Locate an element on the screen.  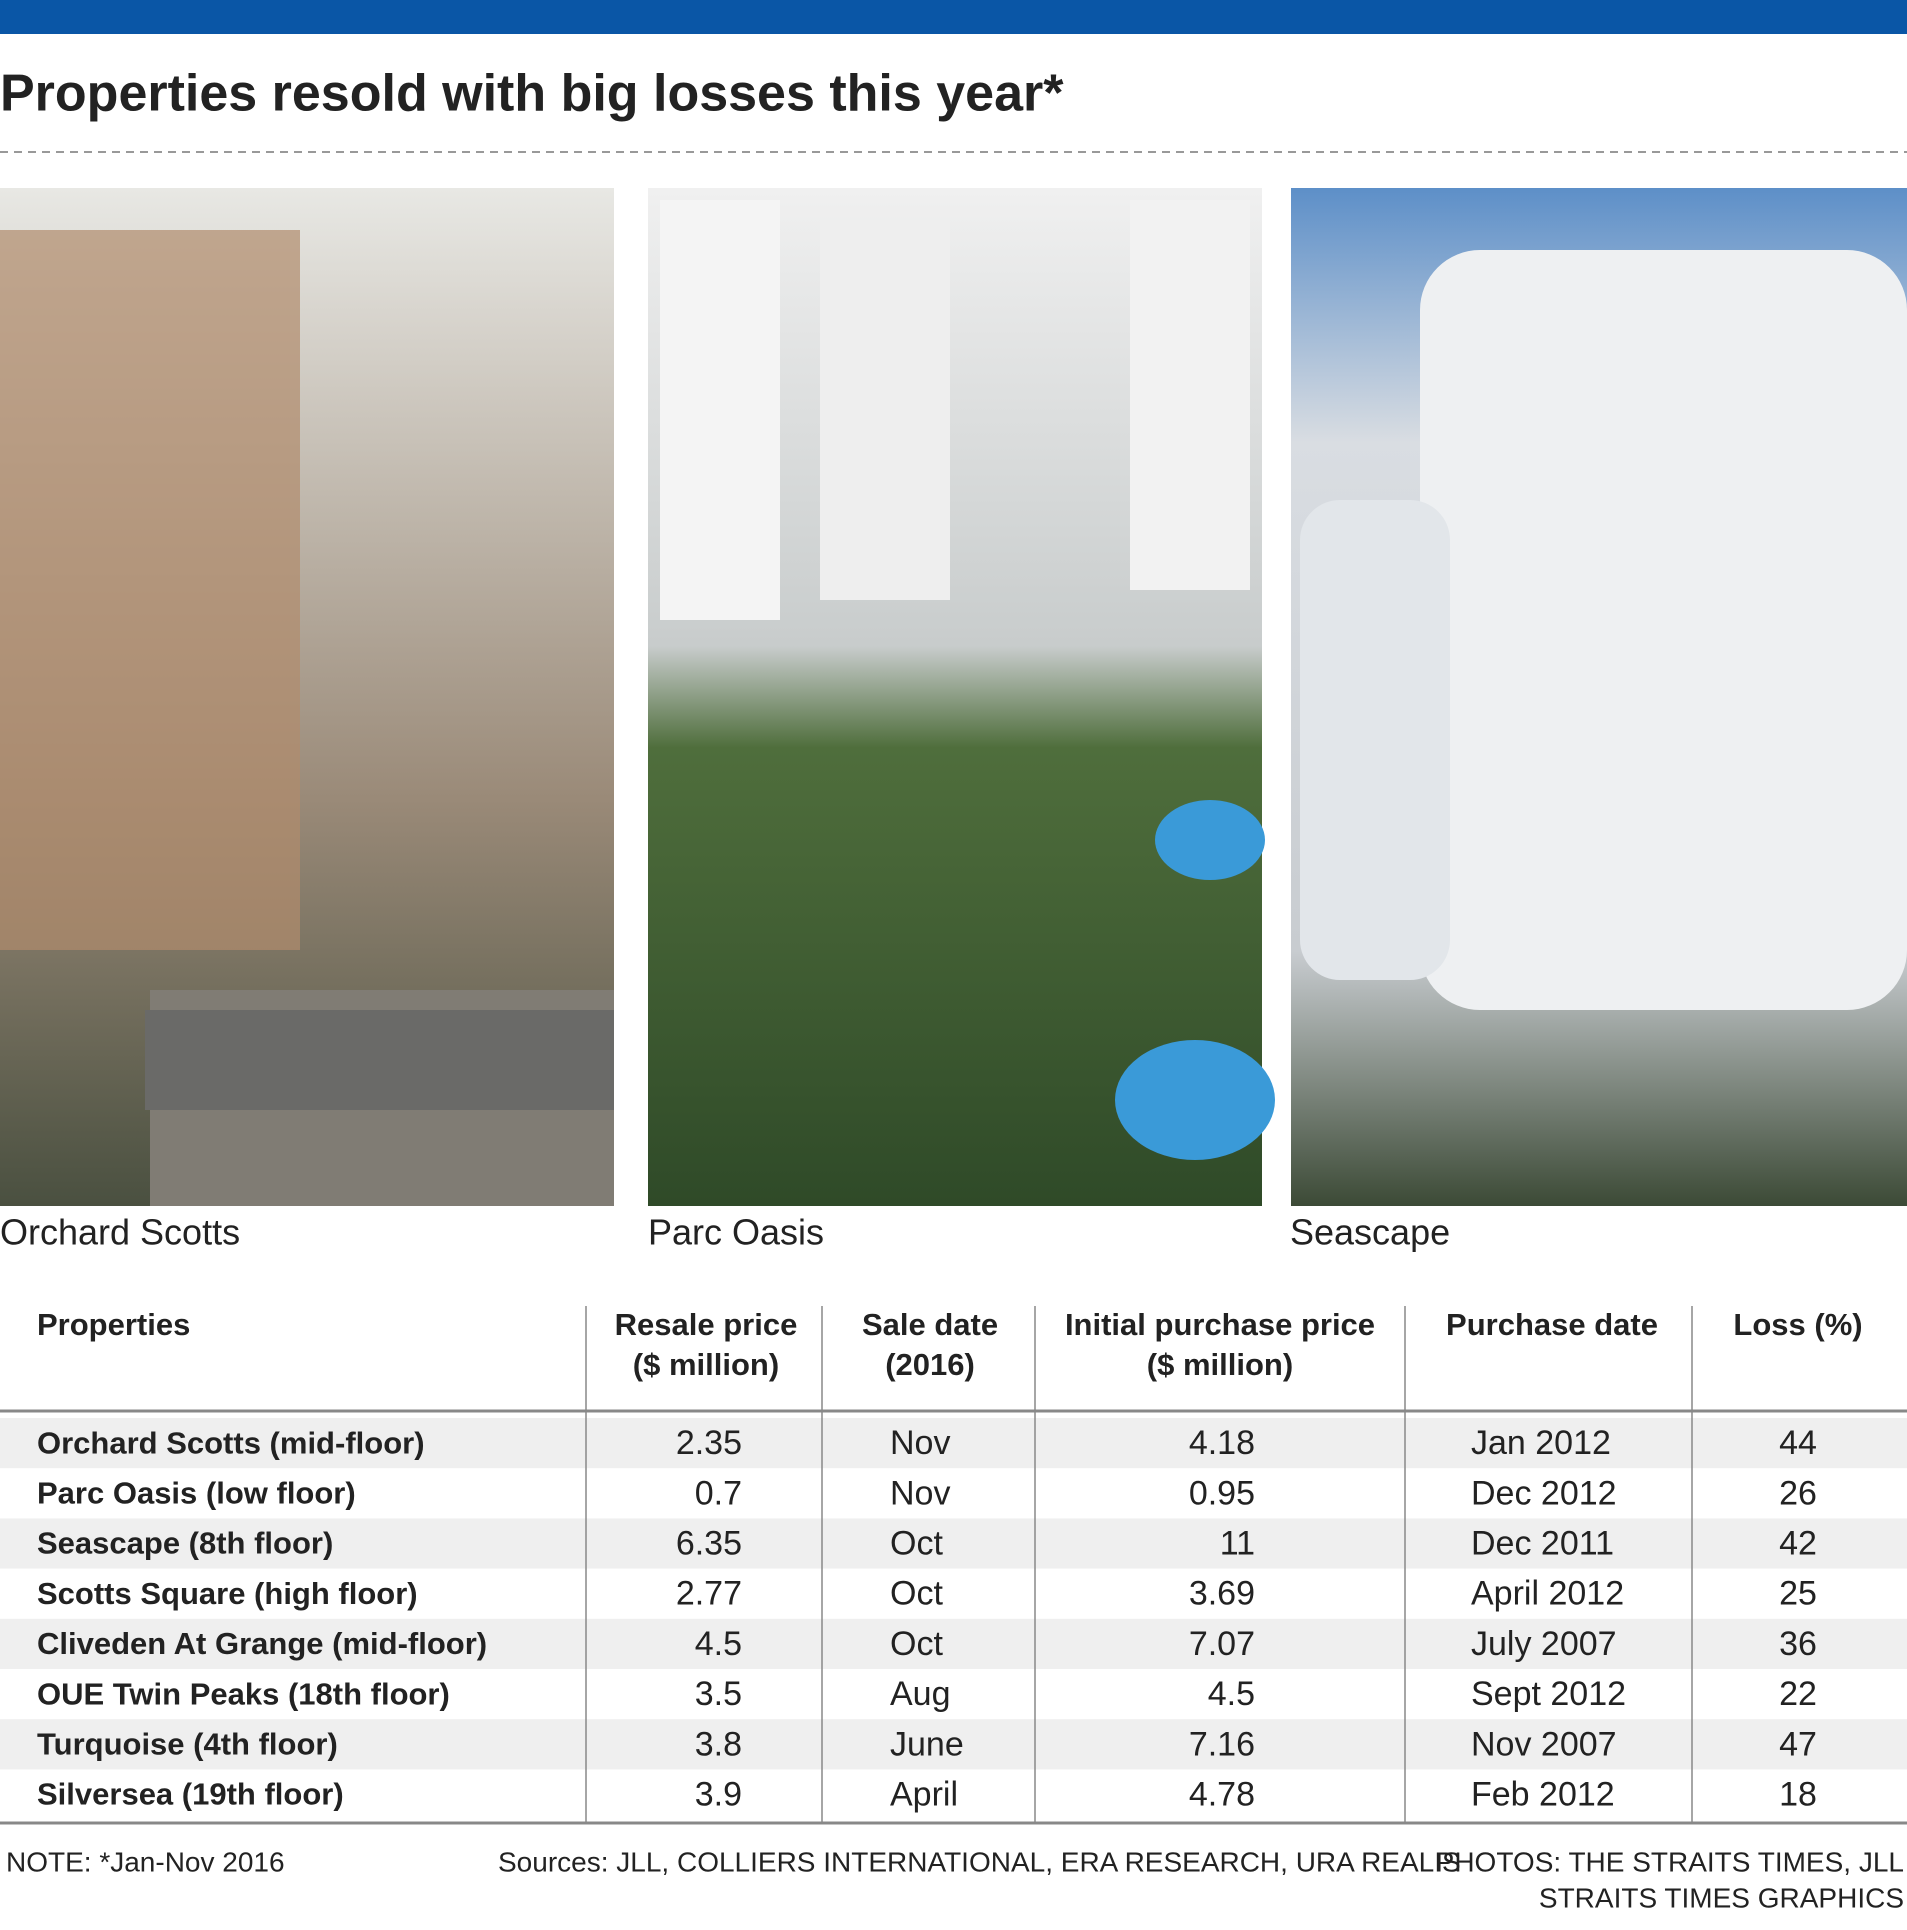
table-cell: 36 is located at coordinates (1798, 1644).